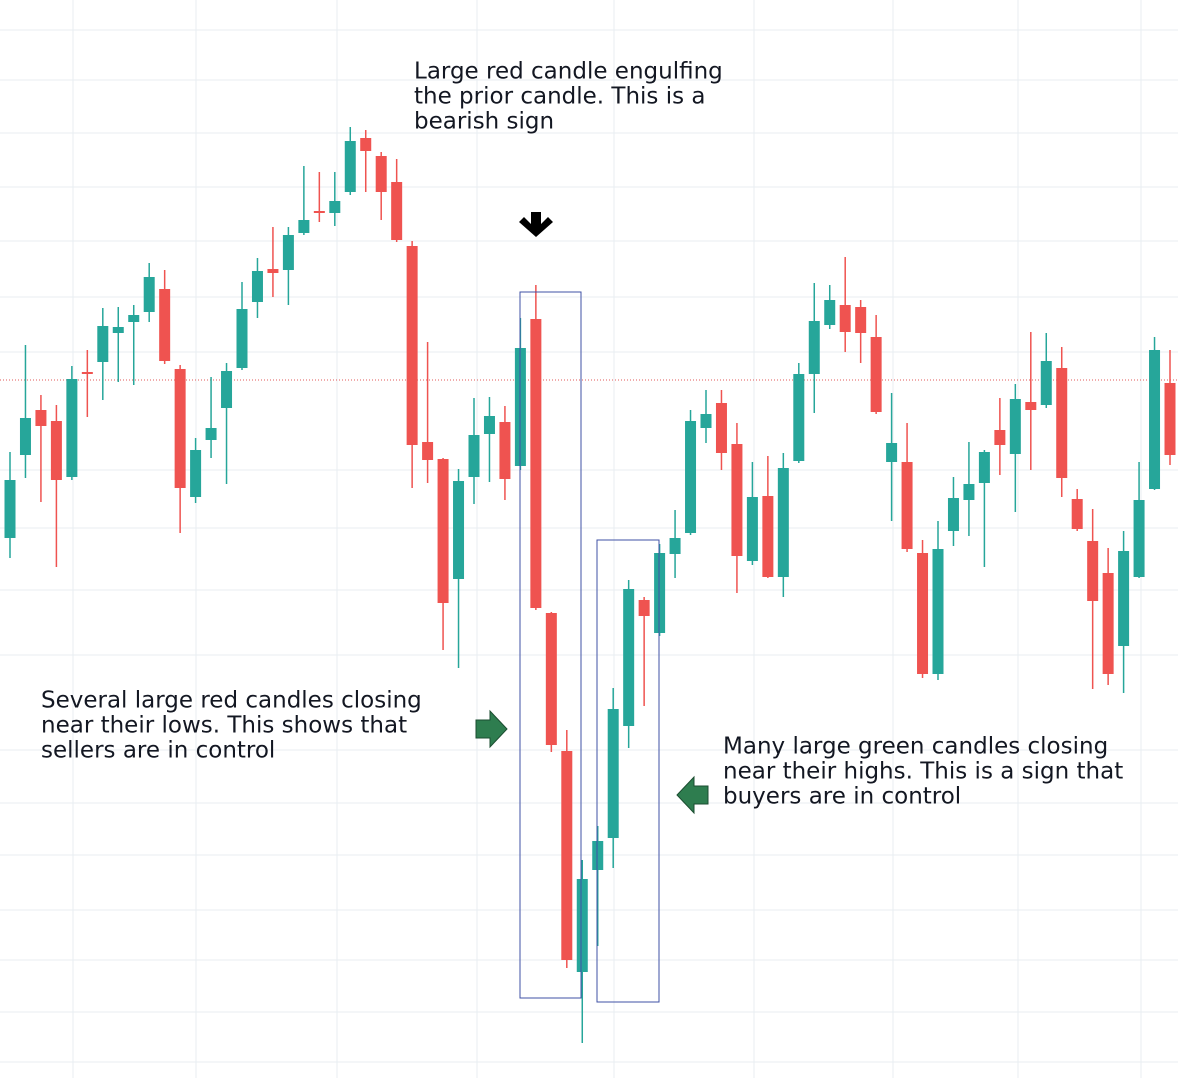  Describe the element at coordinates (923, 772) in the screenshot. I see `annotation-text: near their highs. This is a sign that` at that location.